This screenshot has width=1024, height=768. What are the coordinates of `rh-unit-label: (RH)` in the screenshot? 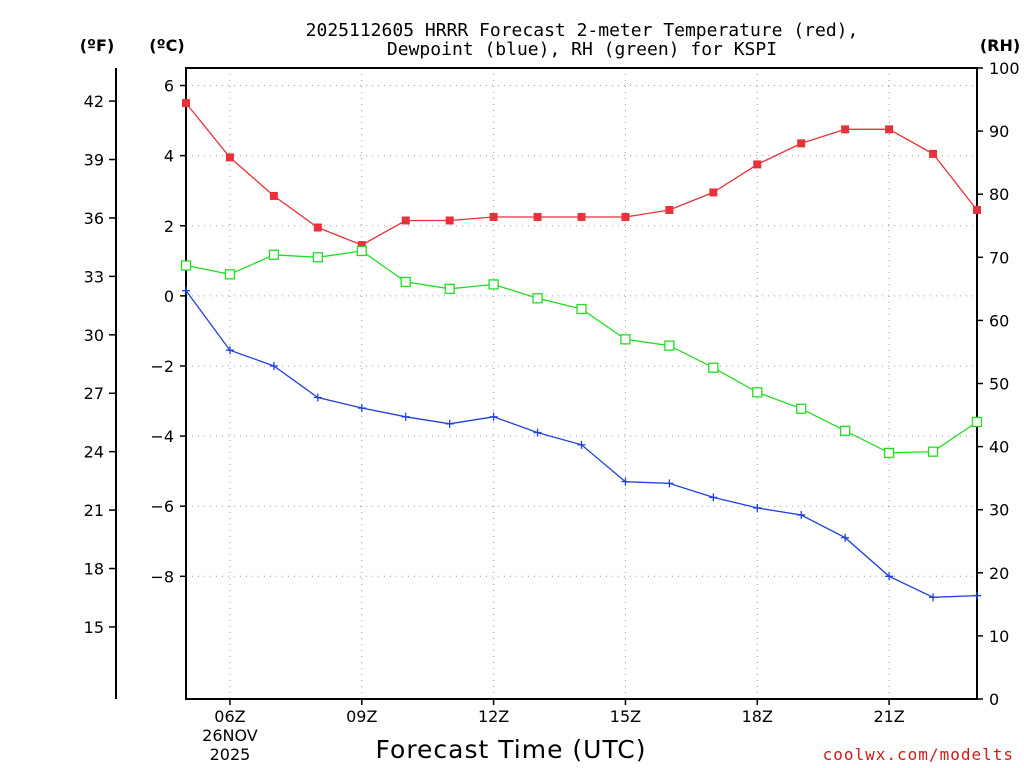 It's located at (1000, 45).